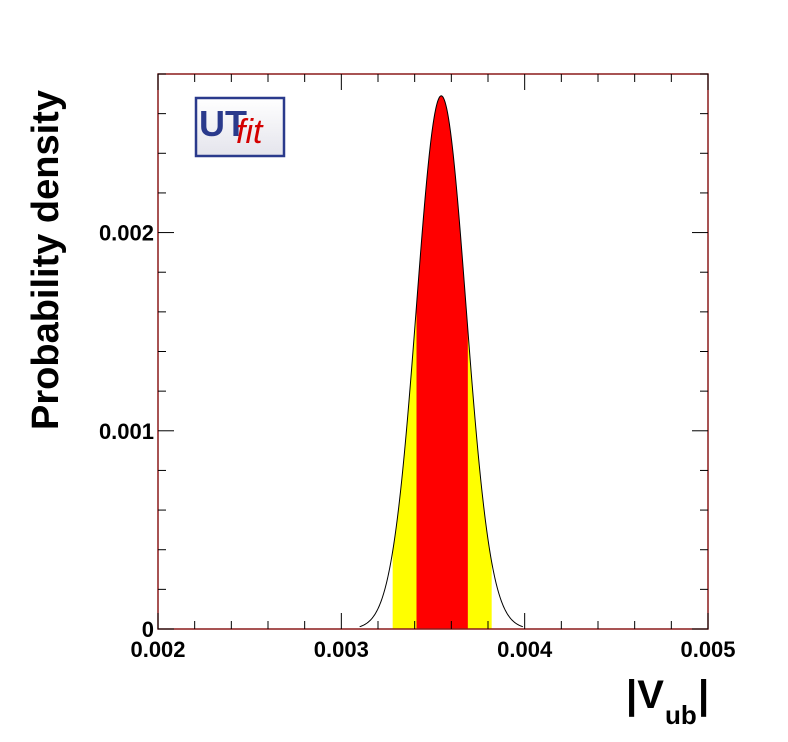 This screenshot has width=788, height=742. I want to click on region-68-percent, so click(442, 362).